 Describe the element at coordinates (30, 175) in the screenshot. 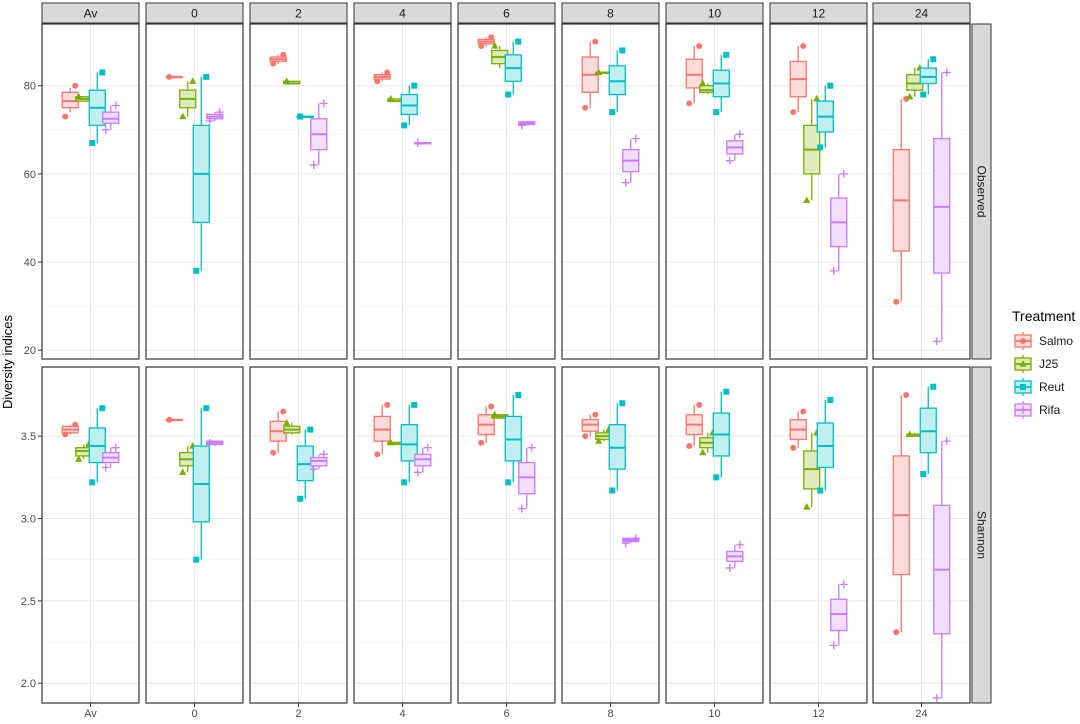

I see `y-tick-label-Observed: 60` at that location.